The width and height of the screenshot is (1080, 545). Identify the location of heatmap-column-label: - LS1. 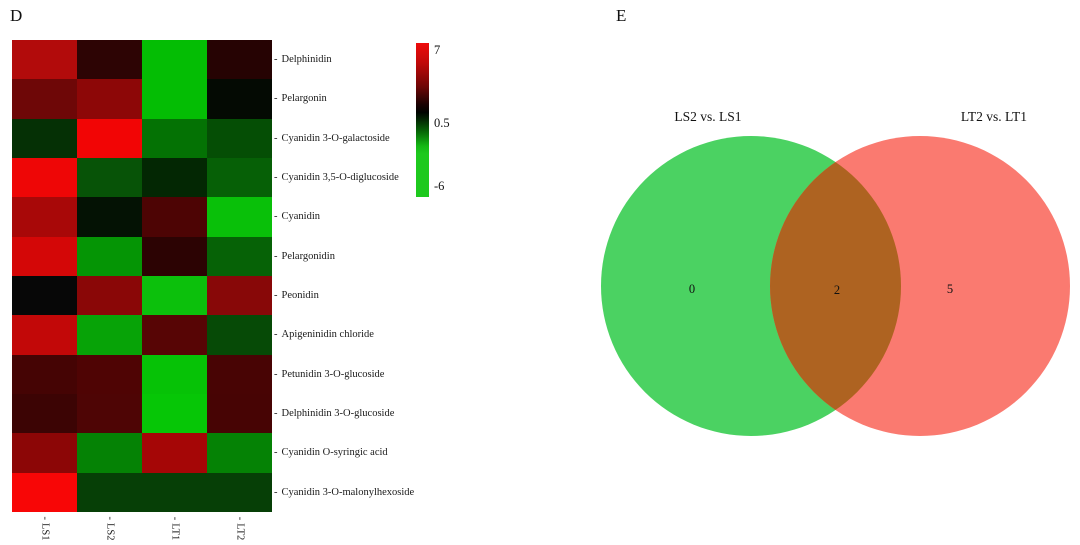
(44, 529).